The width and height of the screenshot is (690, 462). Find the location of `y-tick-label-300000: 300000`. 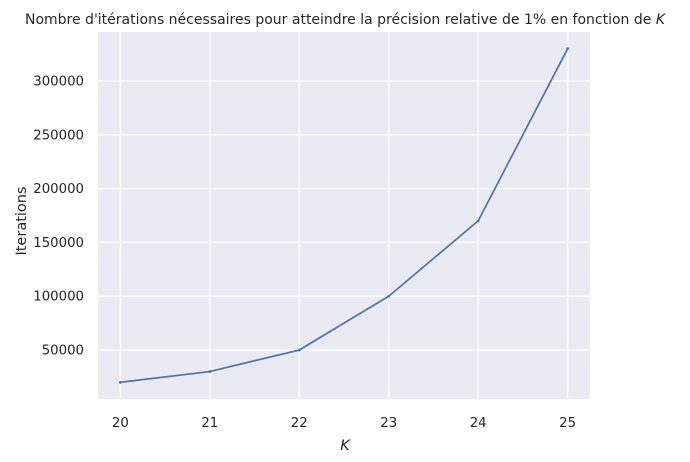

y-tick-label-300000: 300000 is located at coordinates (58, 81).